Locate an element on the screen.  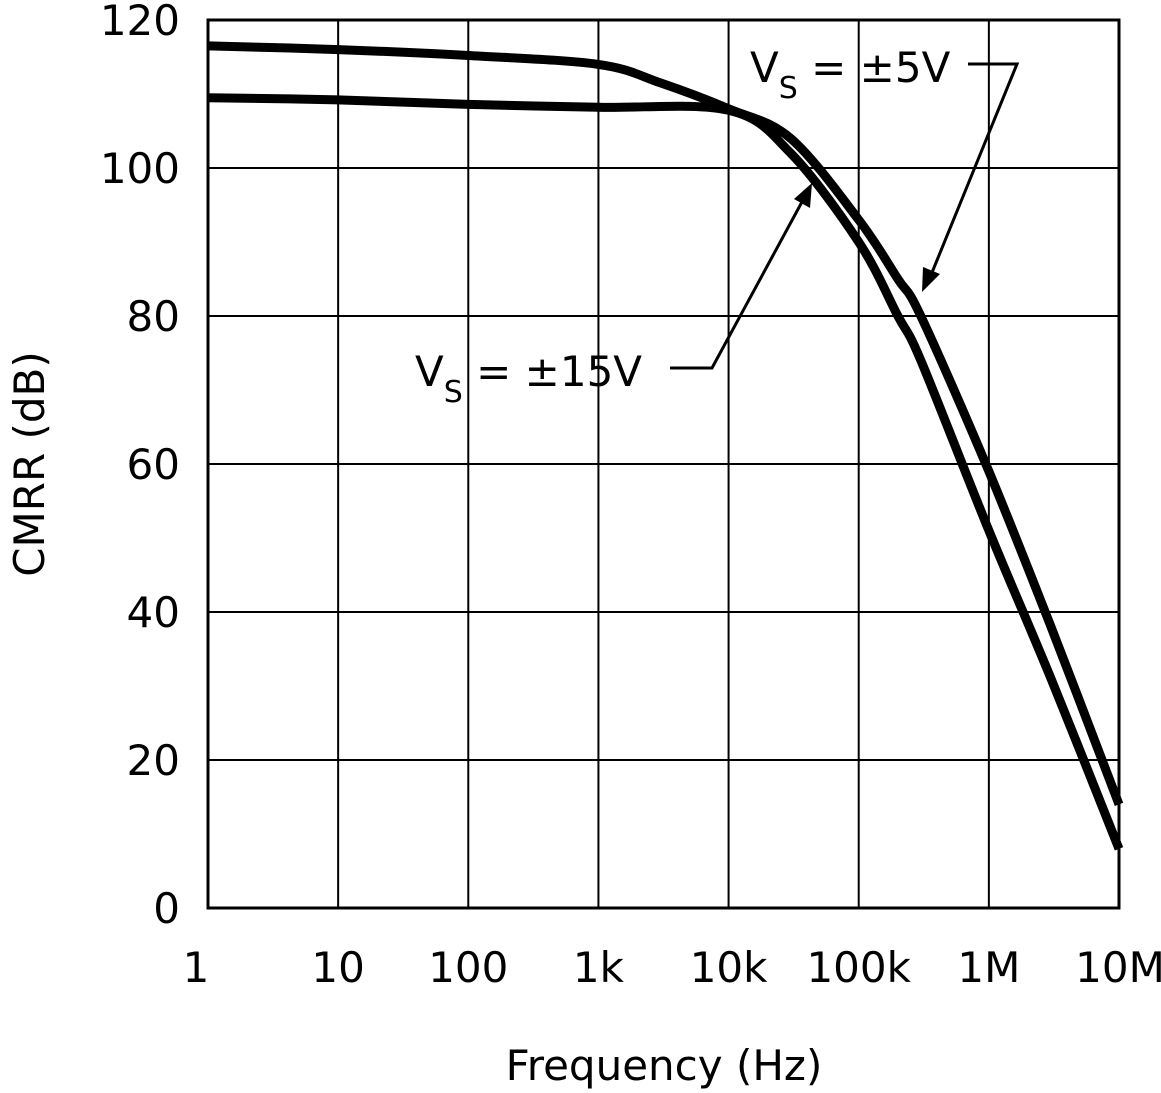
y-tick-label: 20 is located at coordinates (153, 760).